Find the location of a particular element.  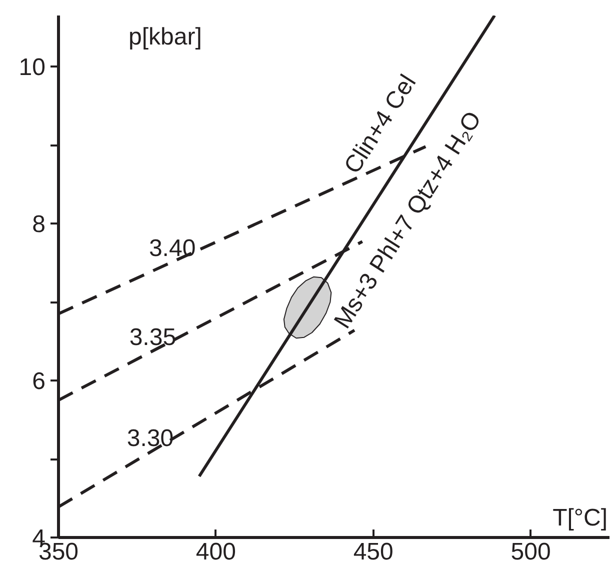

series-label: 3.35 is located at coordinates (152, 337).